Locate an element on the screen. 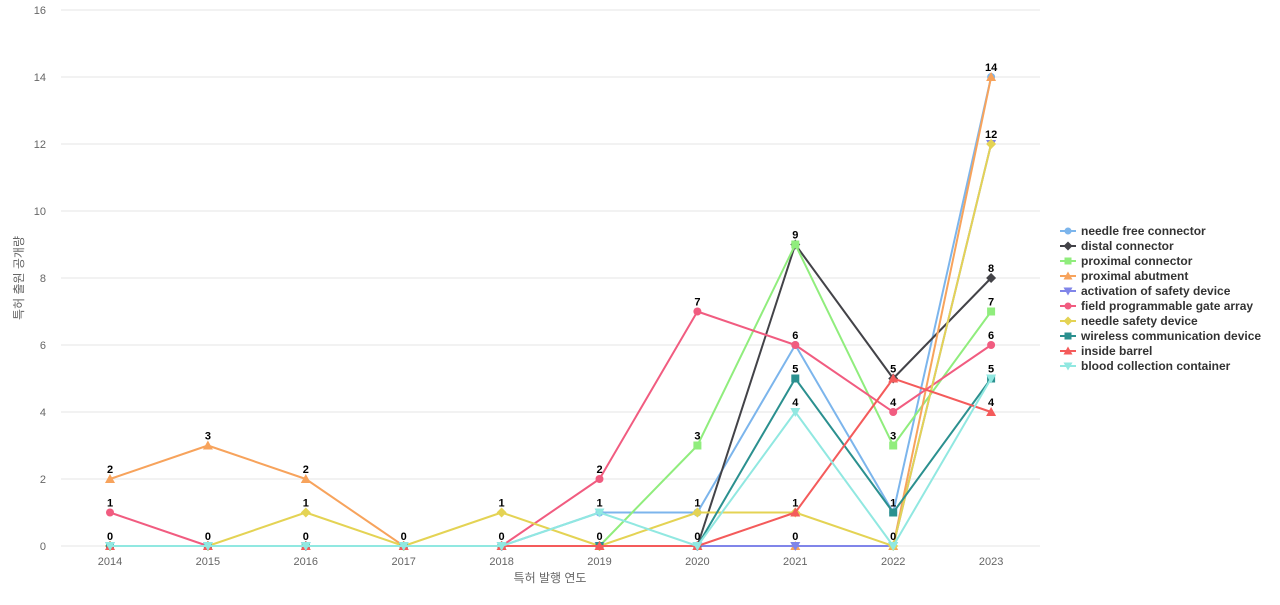 This screenshot has height=605, width=1280. legend-item: wireless communication device is located at coordinates (1160, 336).